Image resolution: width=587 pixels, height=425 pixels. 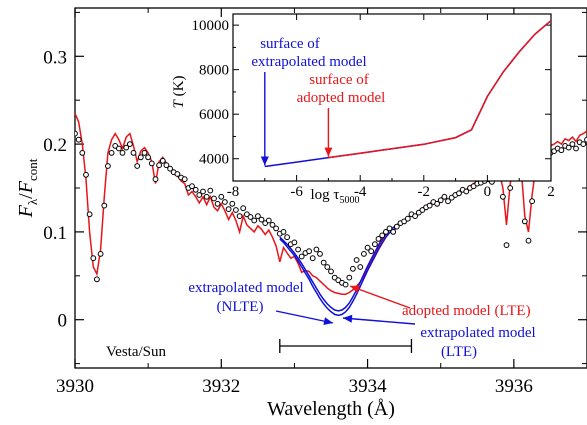 I want to click on inset-x-label-log: log τ, so click(x=325, y=195).